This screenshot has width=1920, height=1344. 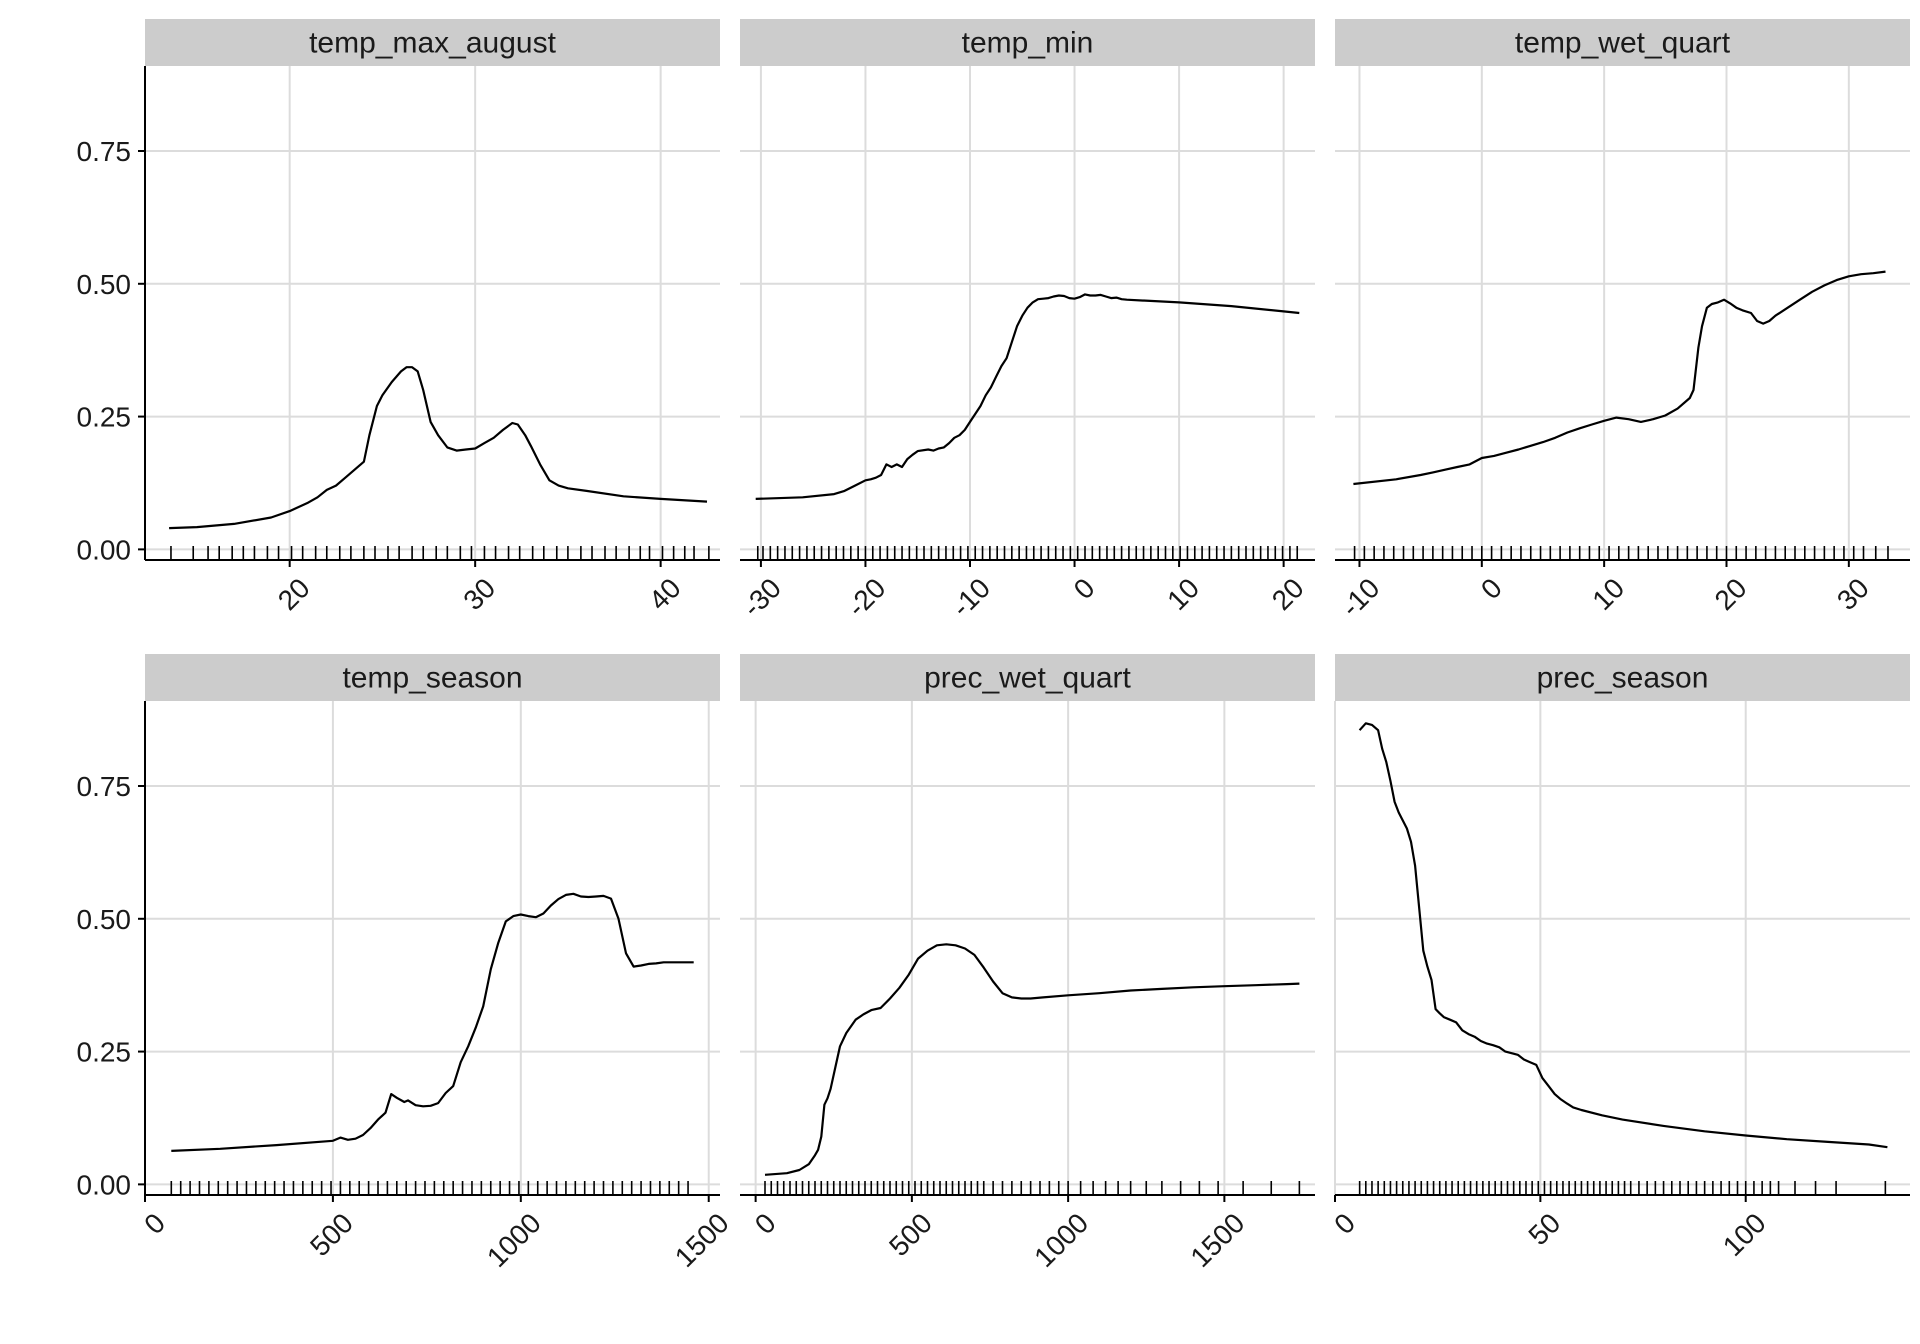 I want to click on x-tick-label: -30, so click(x=761, y=597).